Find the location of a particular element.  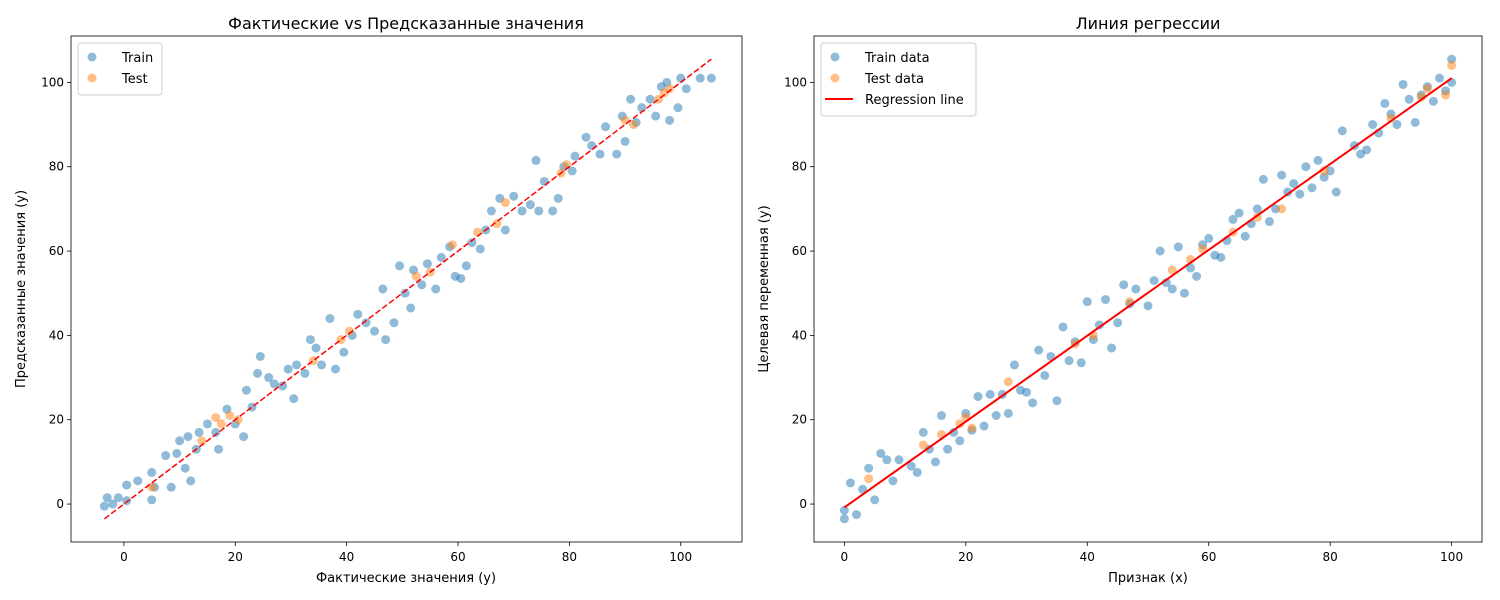

left-chart-title: Фактические vs Предсказанные значения is located at coordinates (406, 23).